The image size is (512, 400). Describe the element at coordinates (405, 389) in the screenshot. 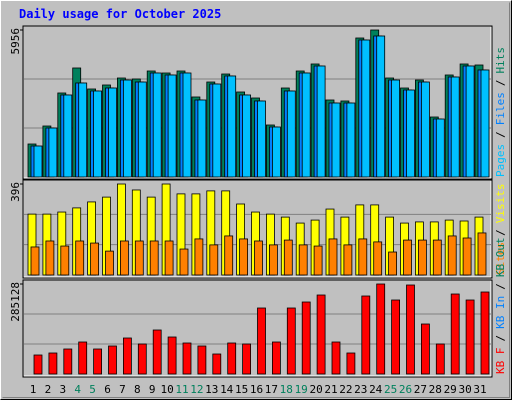

I see `x-tick-label: 26` at that location.